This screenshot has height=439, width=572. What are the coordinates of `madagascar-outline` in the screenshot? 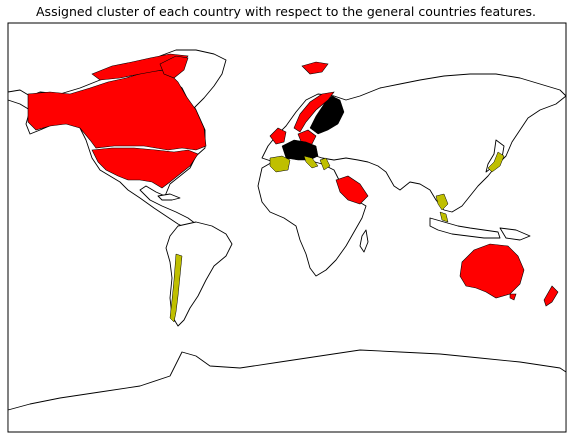 It's located at (364, 241).